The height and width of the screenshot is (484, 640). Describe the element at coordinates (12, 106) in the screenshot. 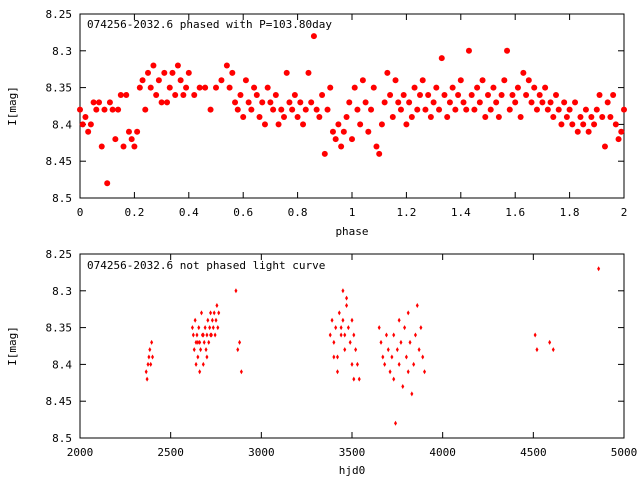

I see `phased-y-axis-label: I[mag]` at that location.